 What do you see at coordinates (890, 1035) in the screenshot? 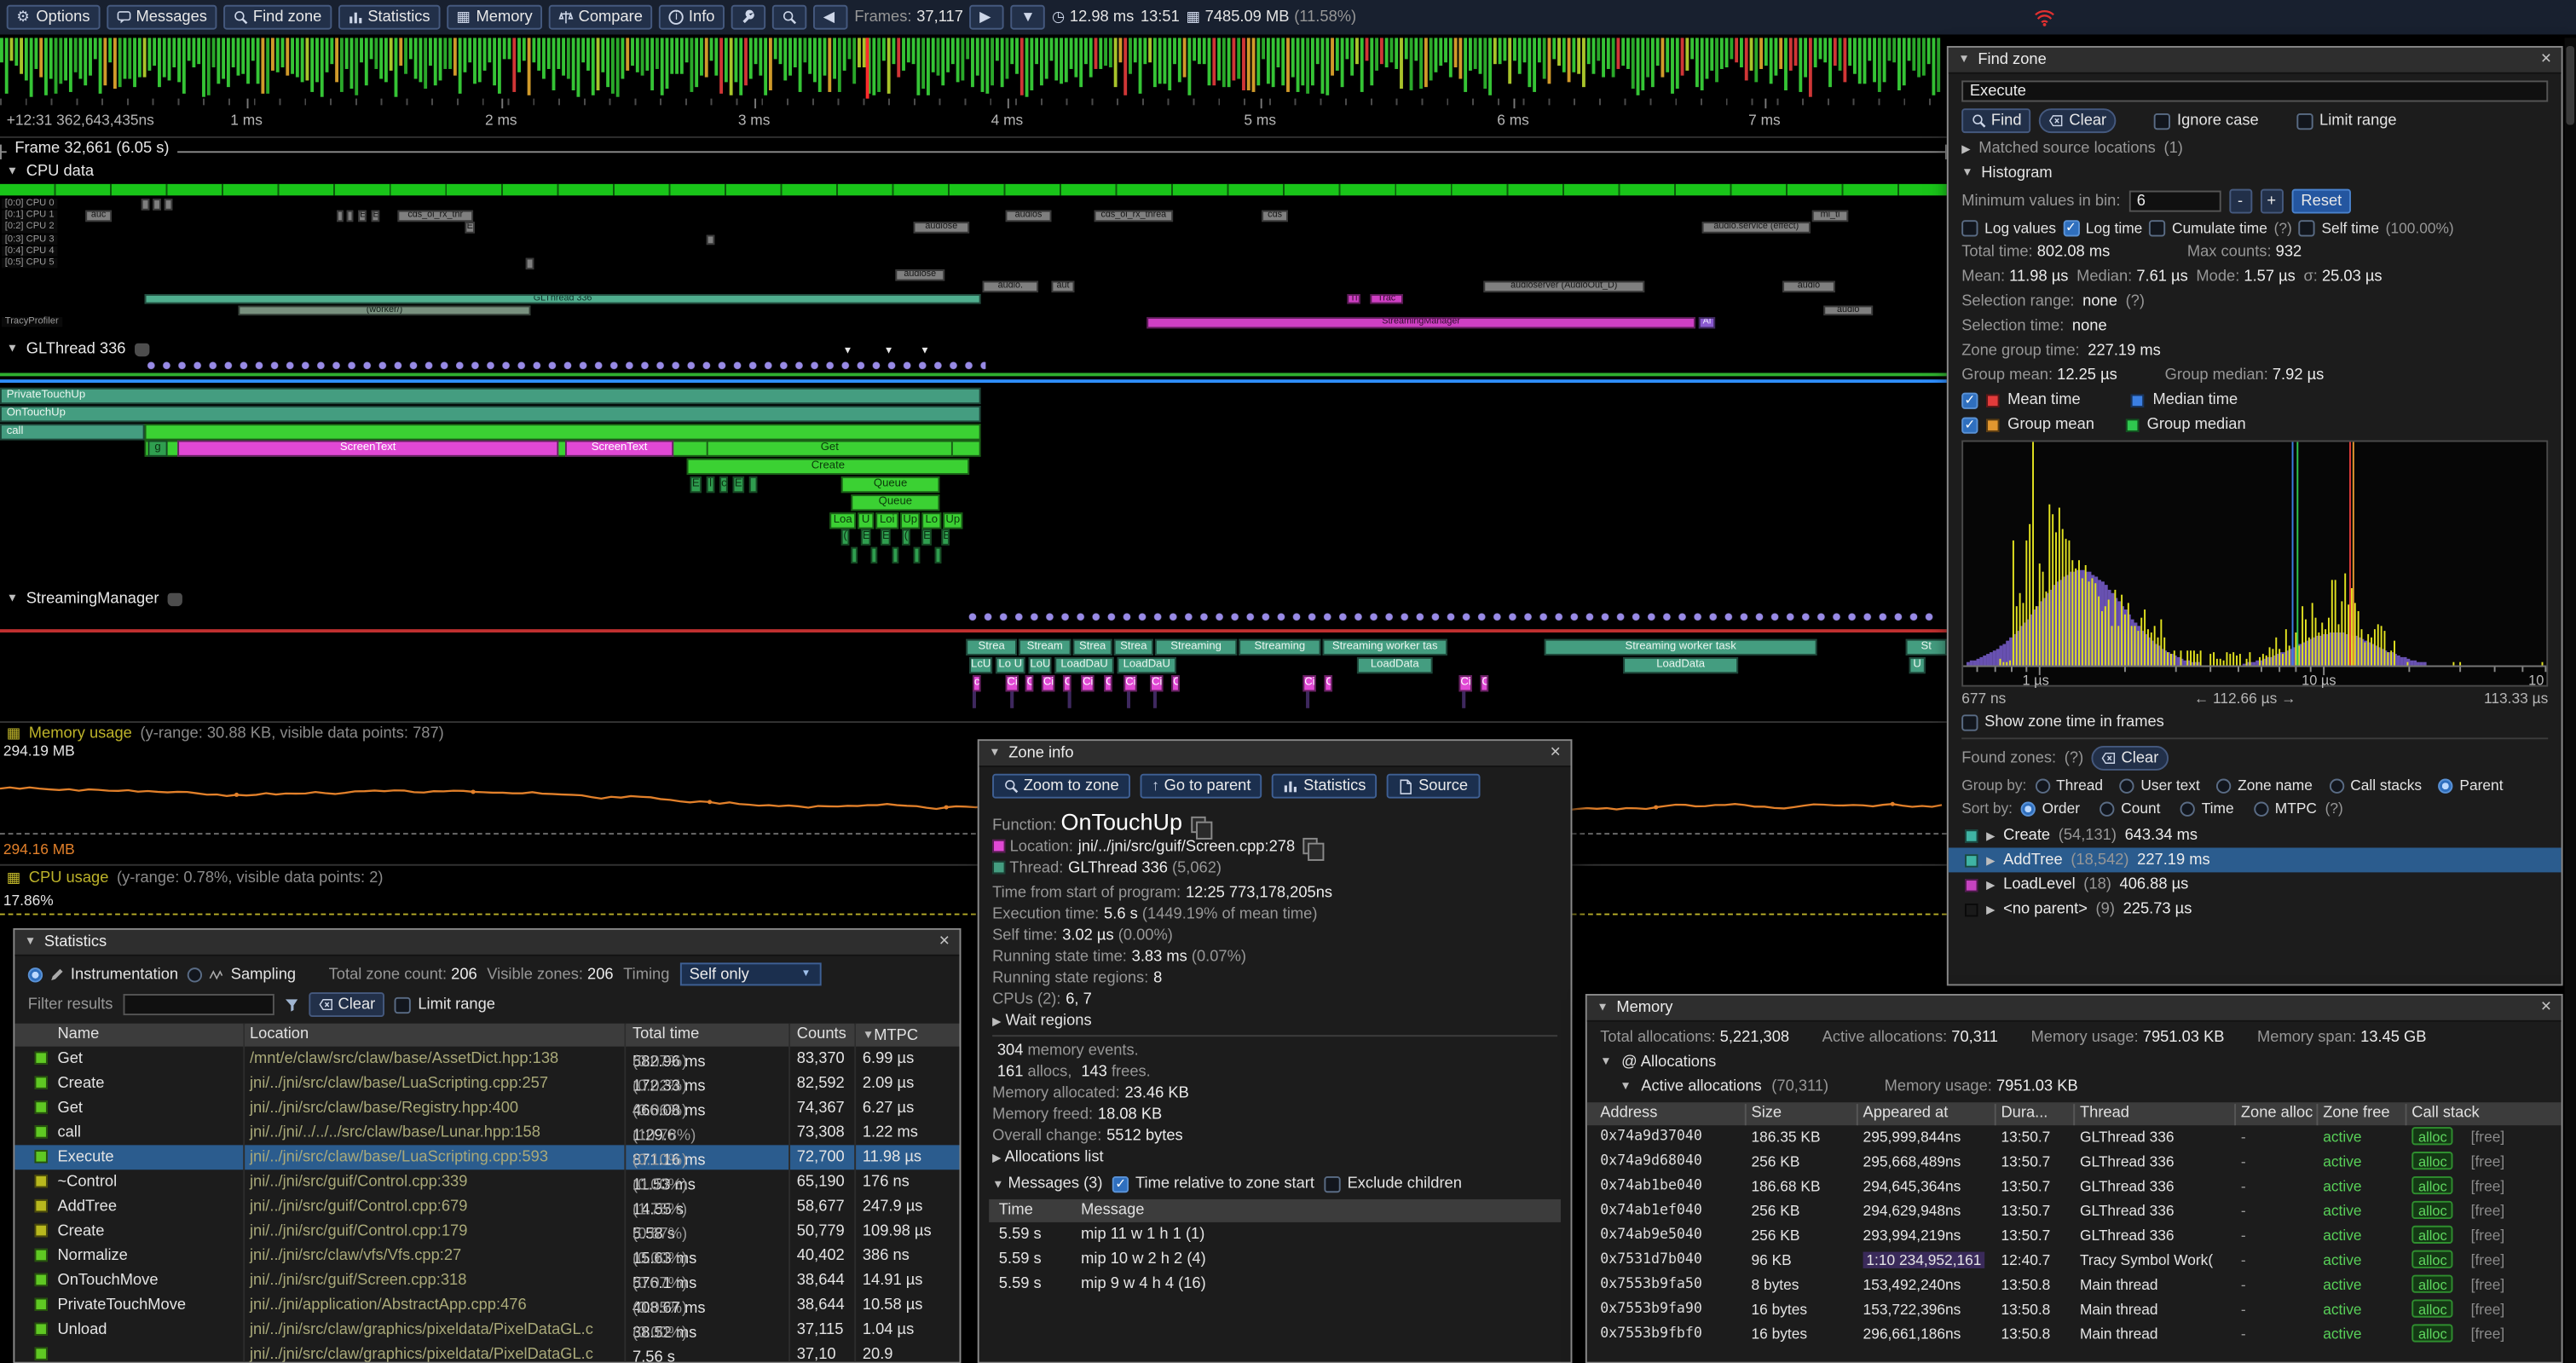
I see `mtpc-sort-header: ▼ MTPC` at bounding box center [890, 1035].